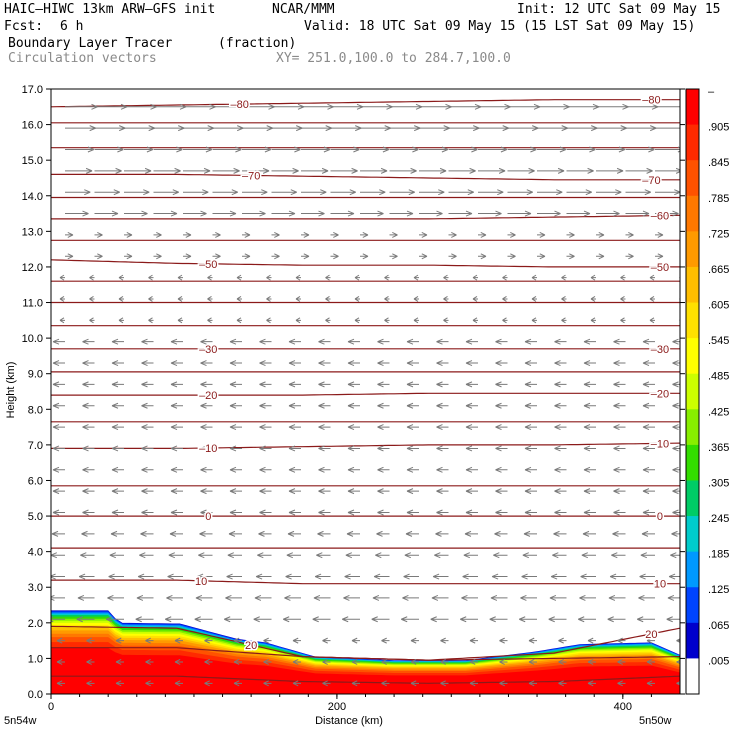  I want to click on y-tick-label: 9.0, so click(35, 375).